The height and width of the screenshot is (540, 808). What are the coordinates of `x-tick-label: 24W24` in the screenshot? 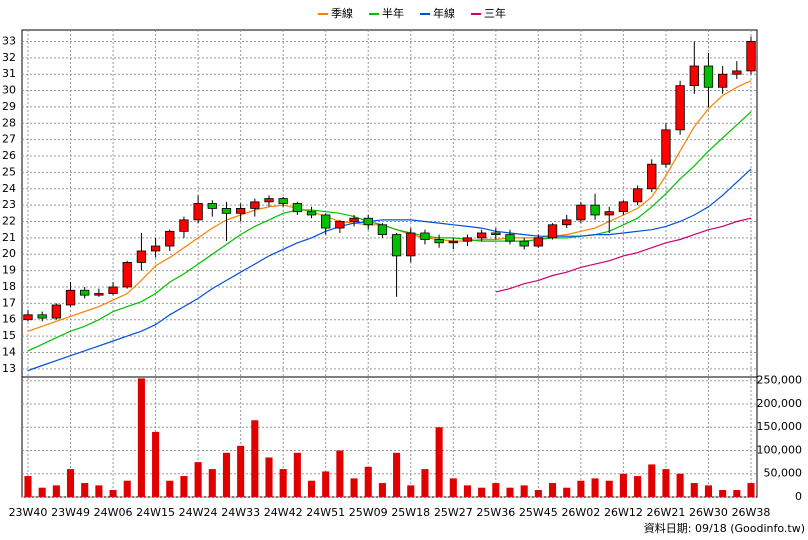 It's located at (198, 512).